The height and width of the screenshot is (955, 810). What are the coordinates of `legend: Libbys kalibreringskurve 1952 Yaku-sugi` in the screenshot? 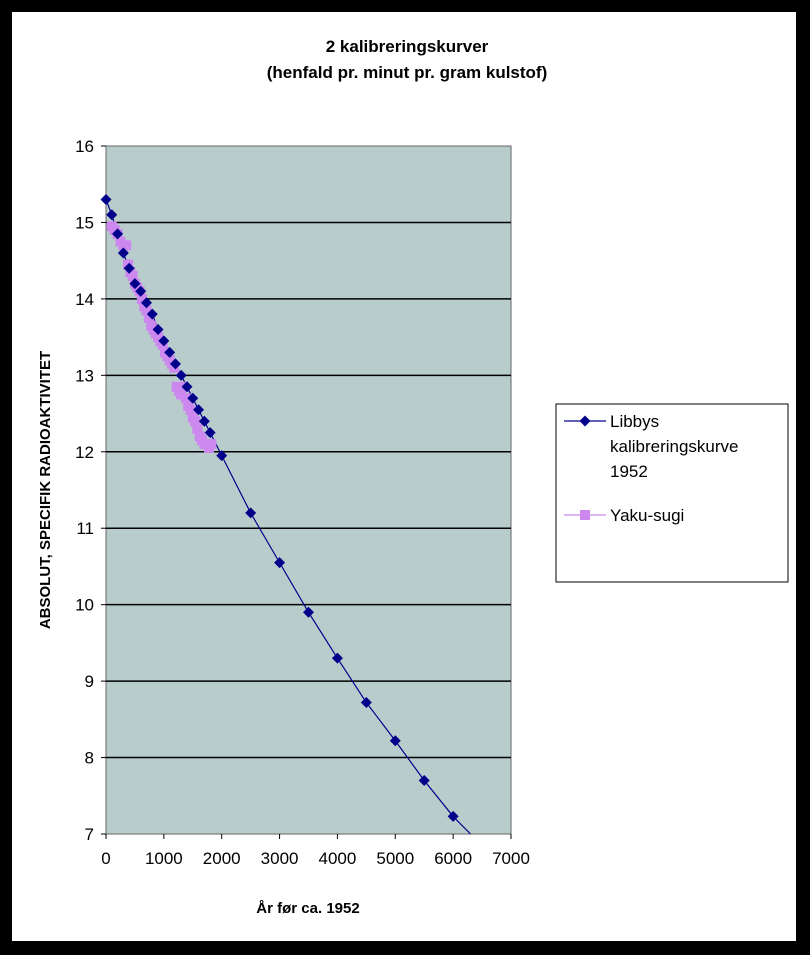 It's located at (672, 493).